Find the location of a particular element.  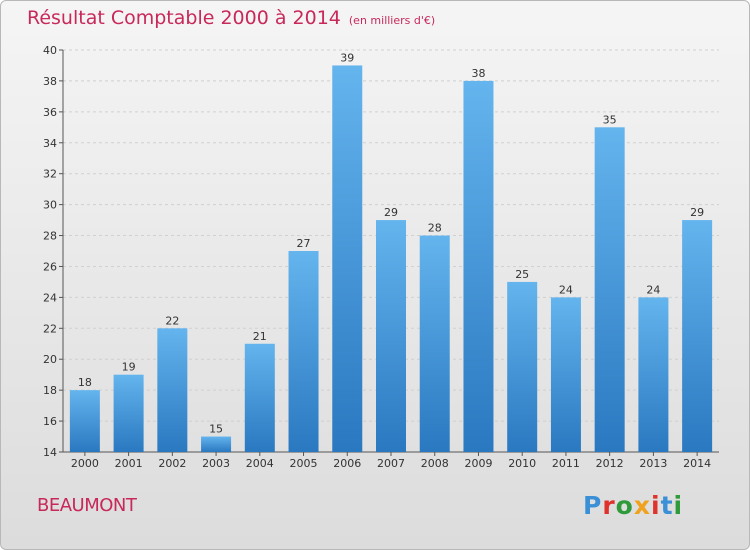

x-tick-label-2004: 2004 is located at coordinates (260, 463).